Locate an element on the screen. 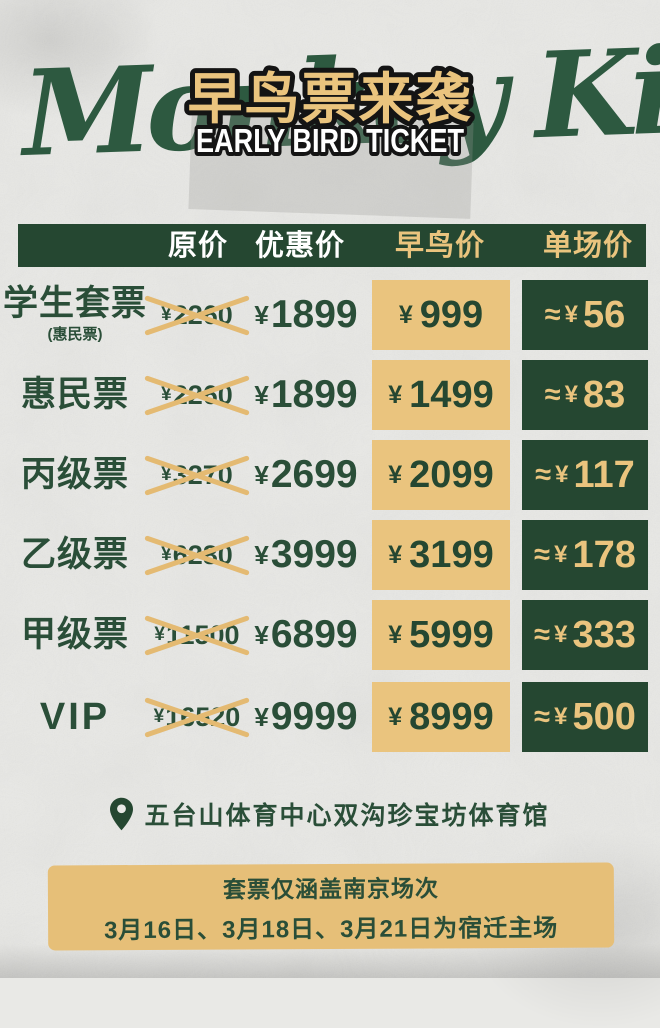 The image size is (660, 1028). table-row: 乙级票 ¥6280 ¥3999 ¥3199 ≈ ¥178 is located at coordinates (330, 555).